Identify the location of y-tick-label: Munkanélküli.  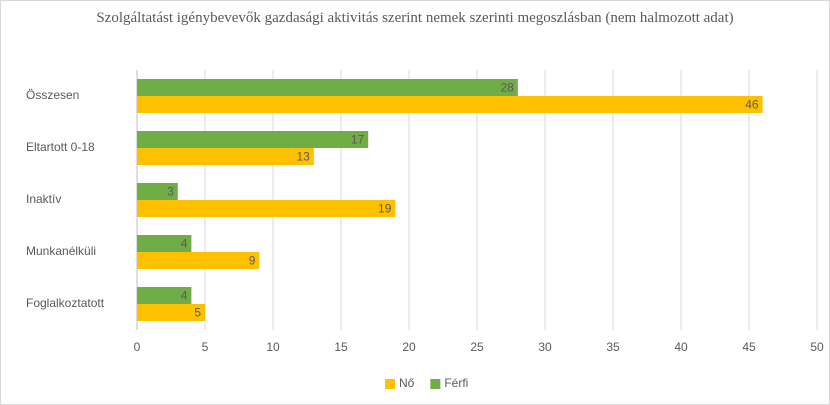
(61, 251).